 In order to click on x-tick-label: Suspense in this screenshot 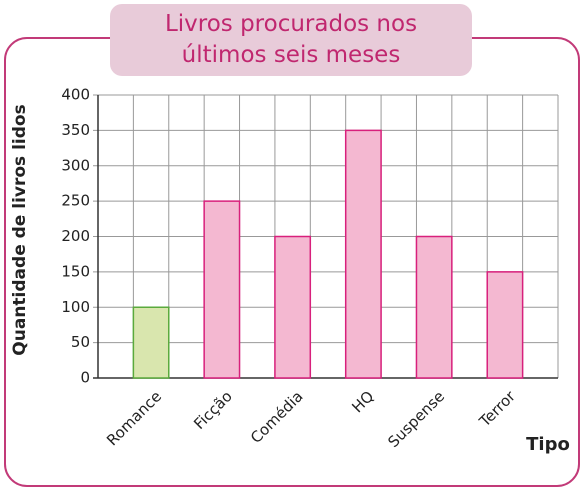, I will do `click(416, 419)`.